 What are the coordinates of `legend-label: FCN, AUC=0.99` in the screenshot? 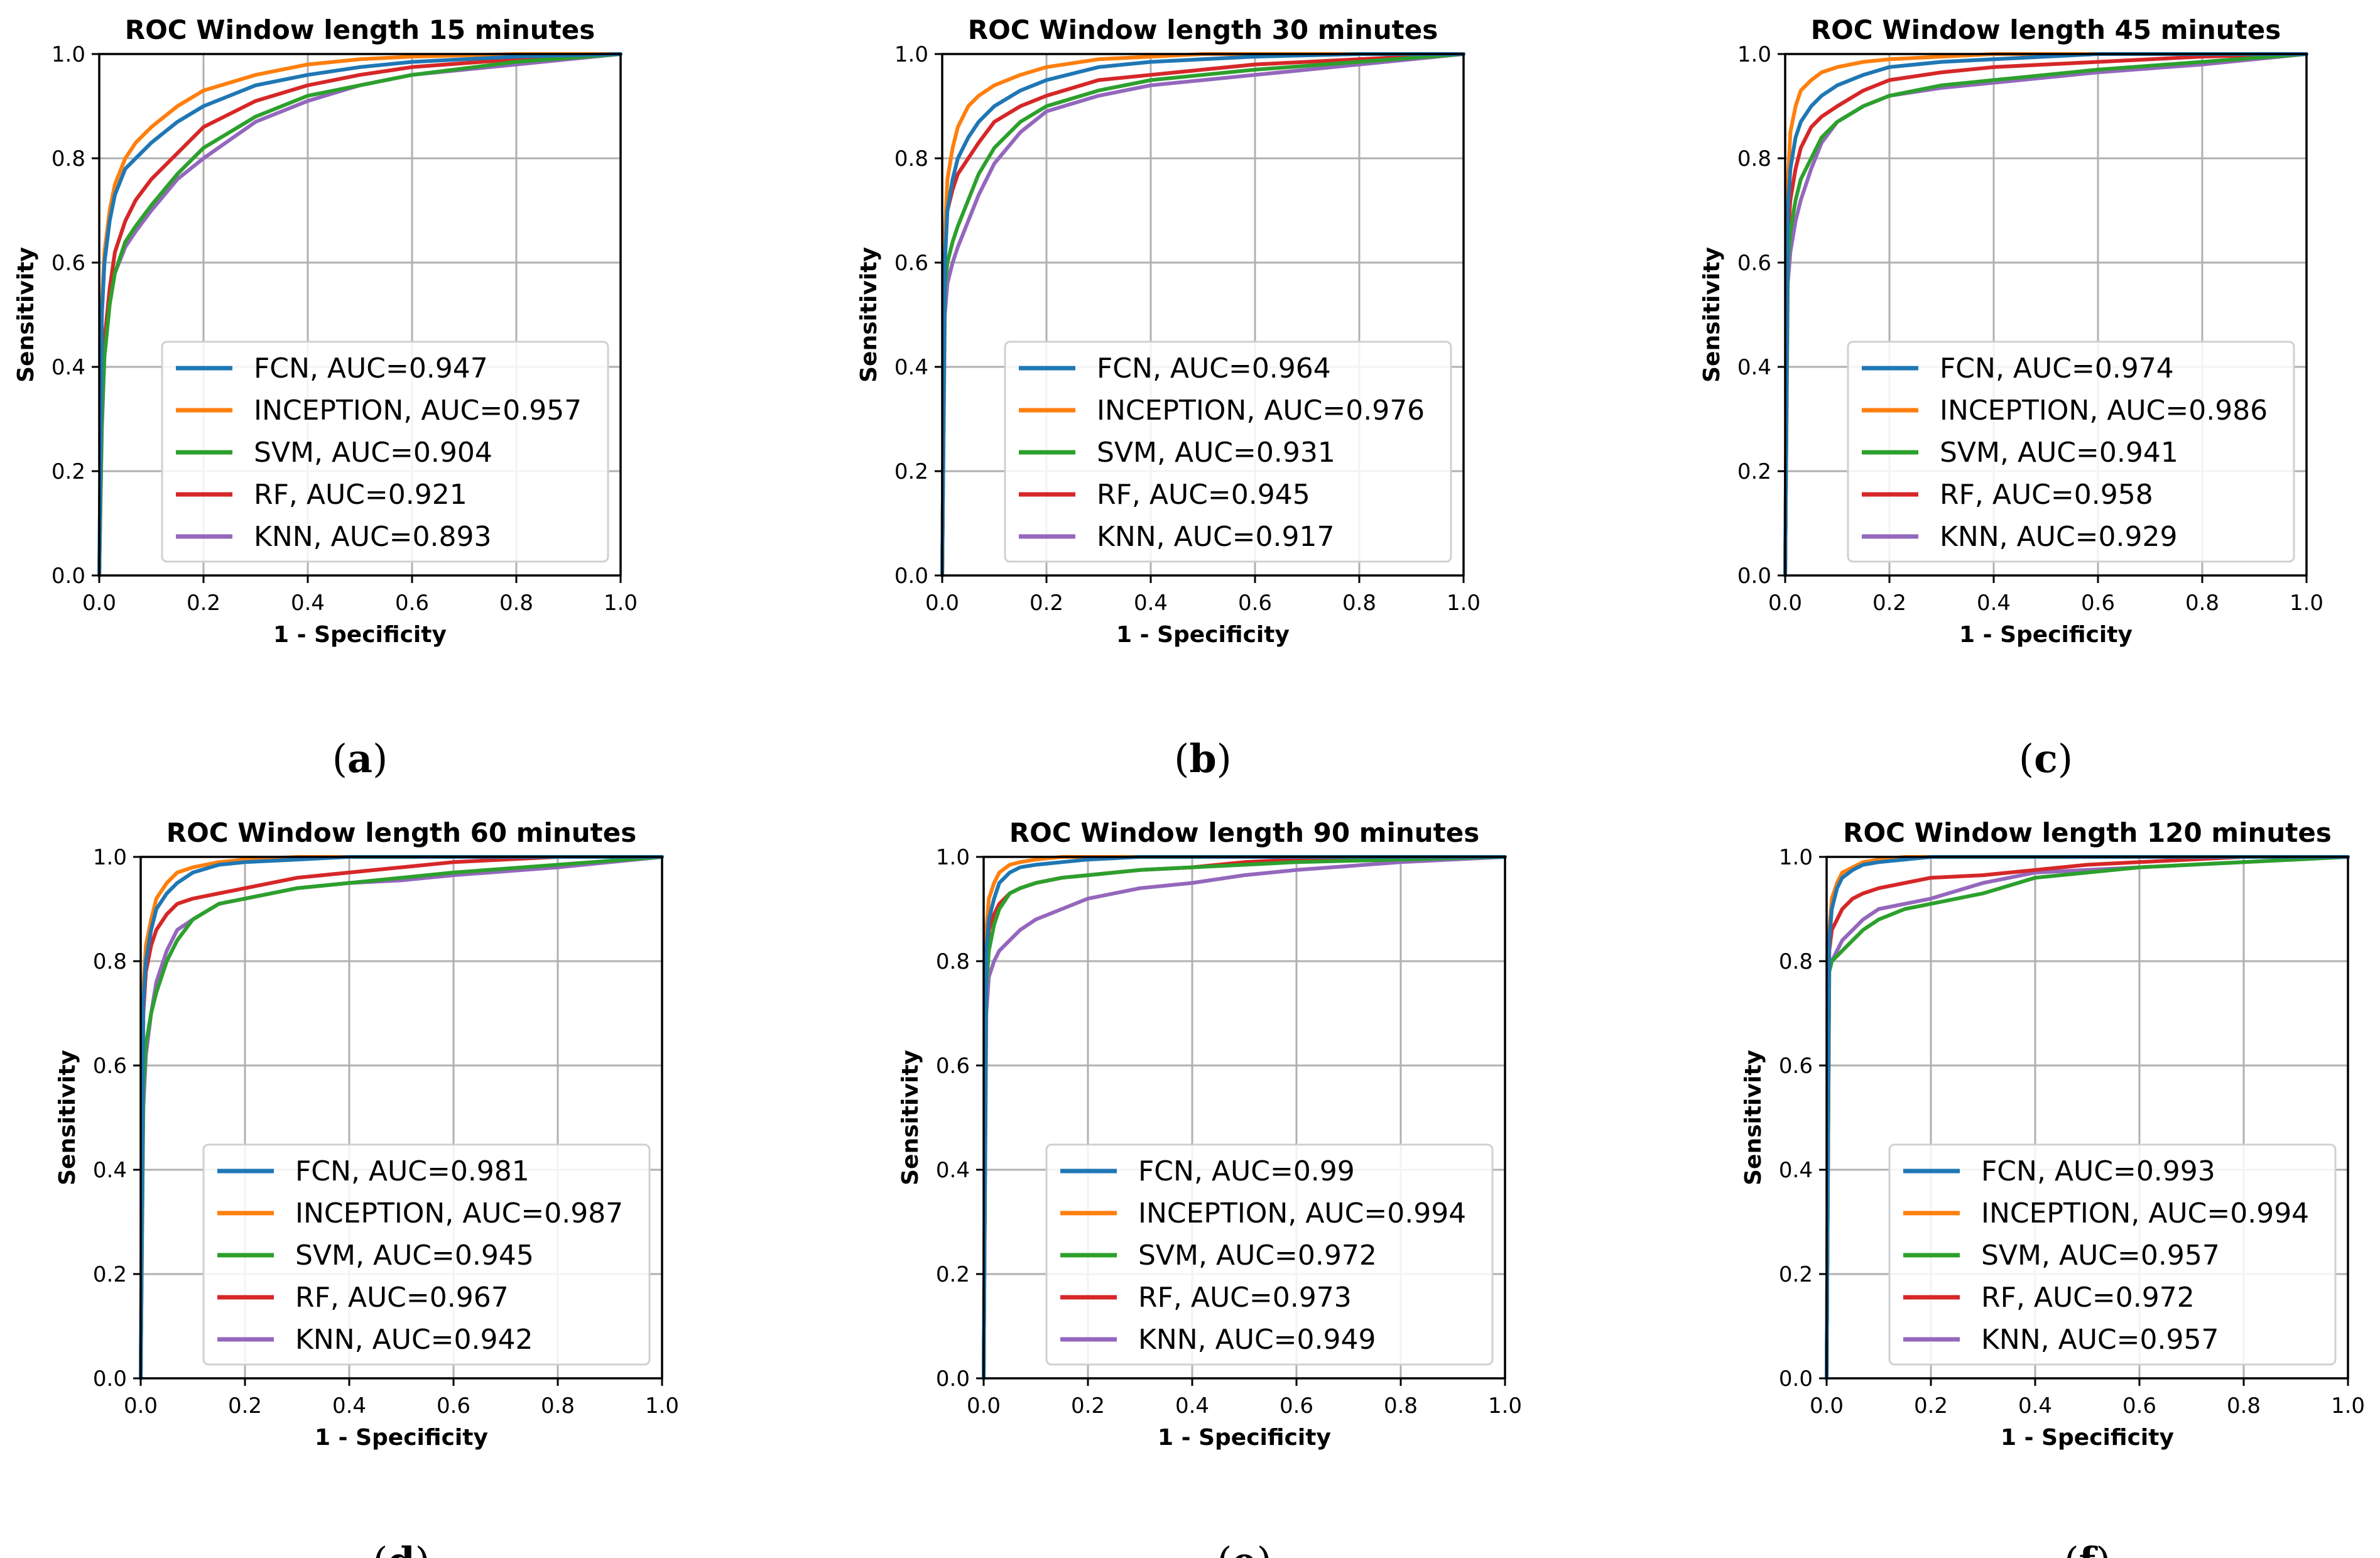 It's located at (1246, 1171).